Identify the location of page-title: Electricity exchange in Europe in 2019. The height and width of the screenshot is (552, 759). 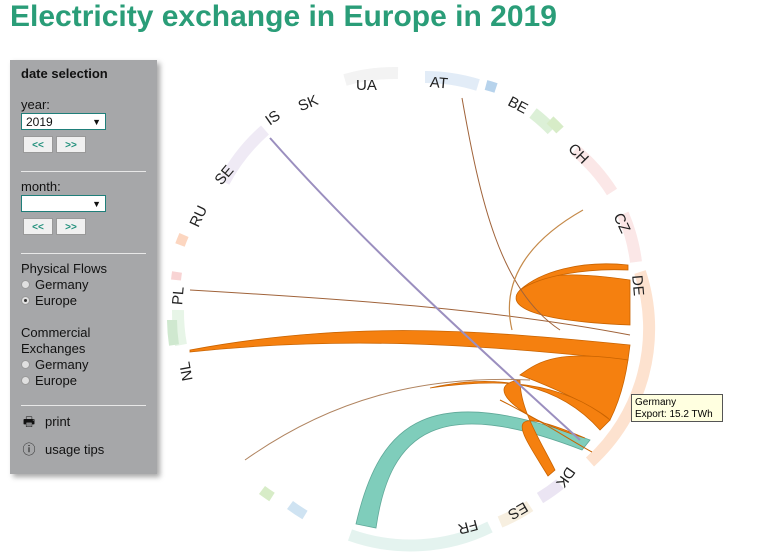
(283, 16).